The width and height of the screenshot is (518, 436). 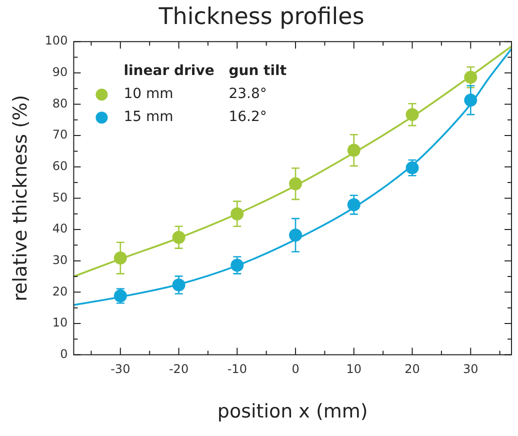 I want to click on x-tick-label: -20, so click(x=178, y=369).